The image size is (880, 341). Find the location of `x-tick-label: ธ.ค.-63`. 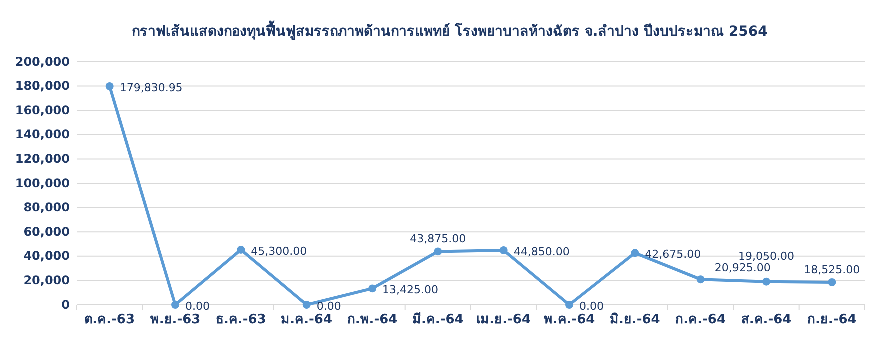

x-tick-label: ธ.ค.-63 is located at coordinates (241, 320).